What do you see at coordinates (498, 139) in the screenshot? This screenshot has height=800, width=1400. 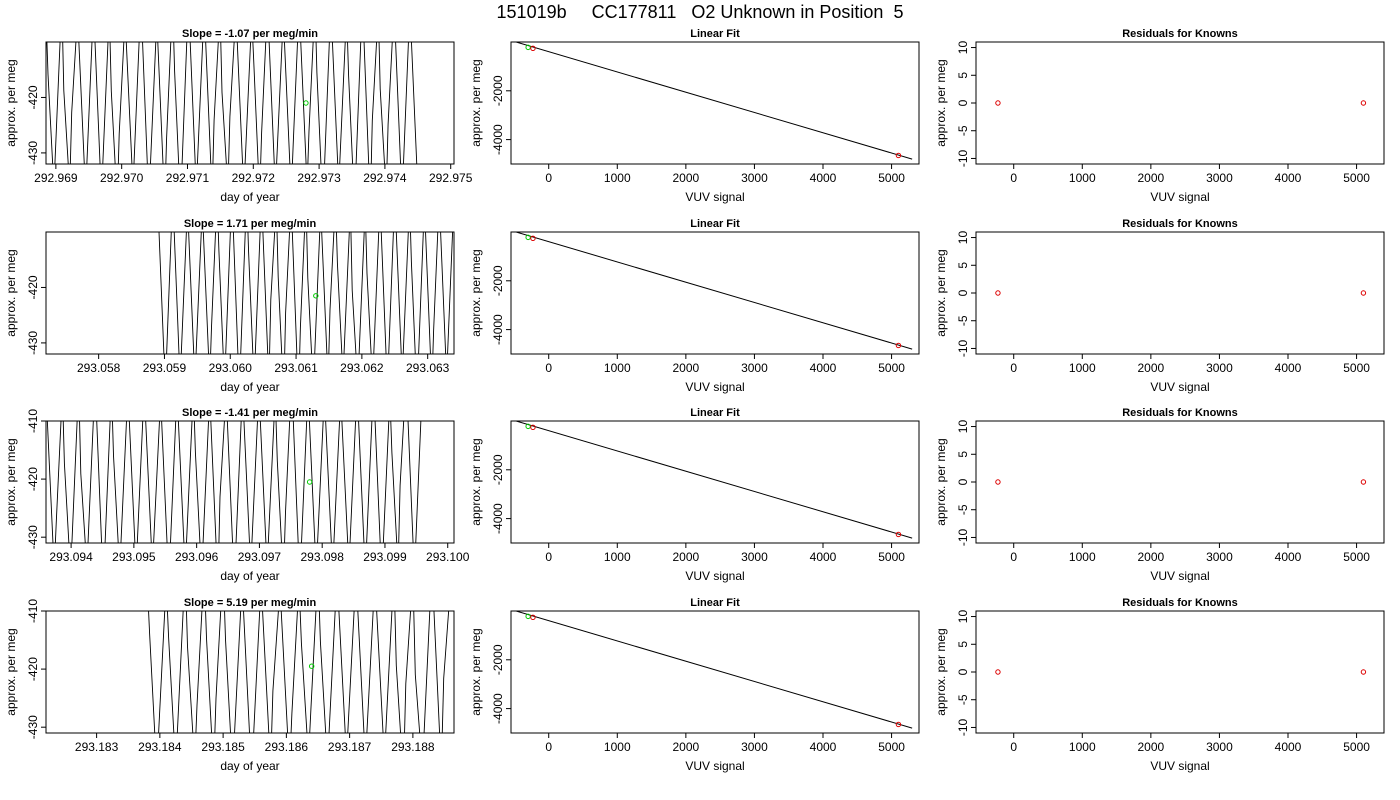 I see `y-tick-label: -4000` at bounding box center [498, 139].